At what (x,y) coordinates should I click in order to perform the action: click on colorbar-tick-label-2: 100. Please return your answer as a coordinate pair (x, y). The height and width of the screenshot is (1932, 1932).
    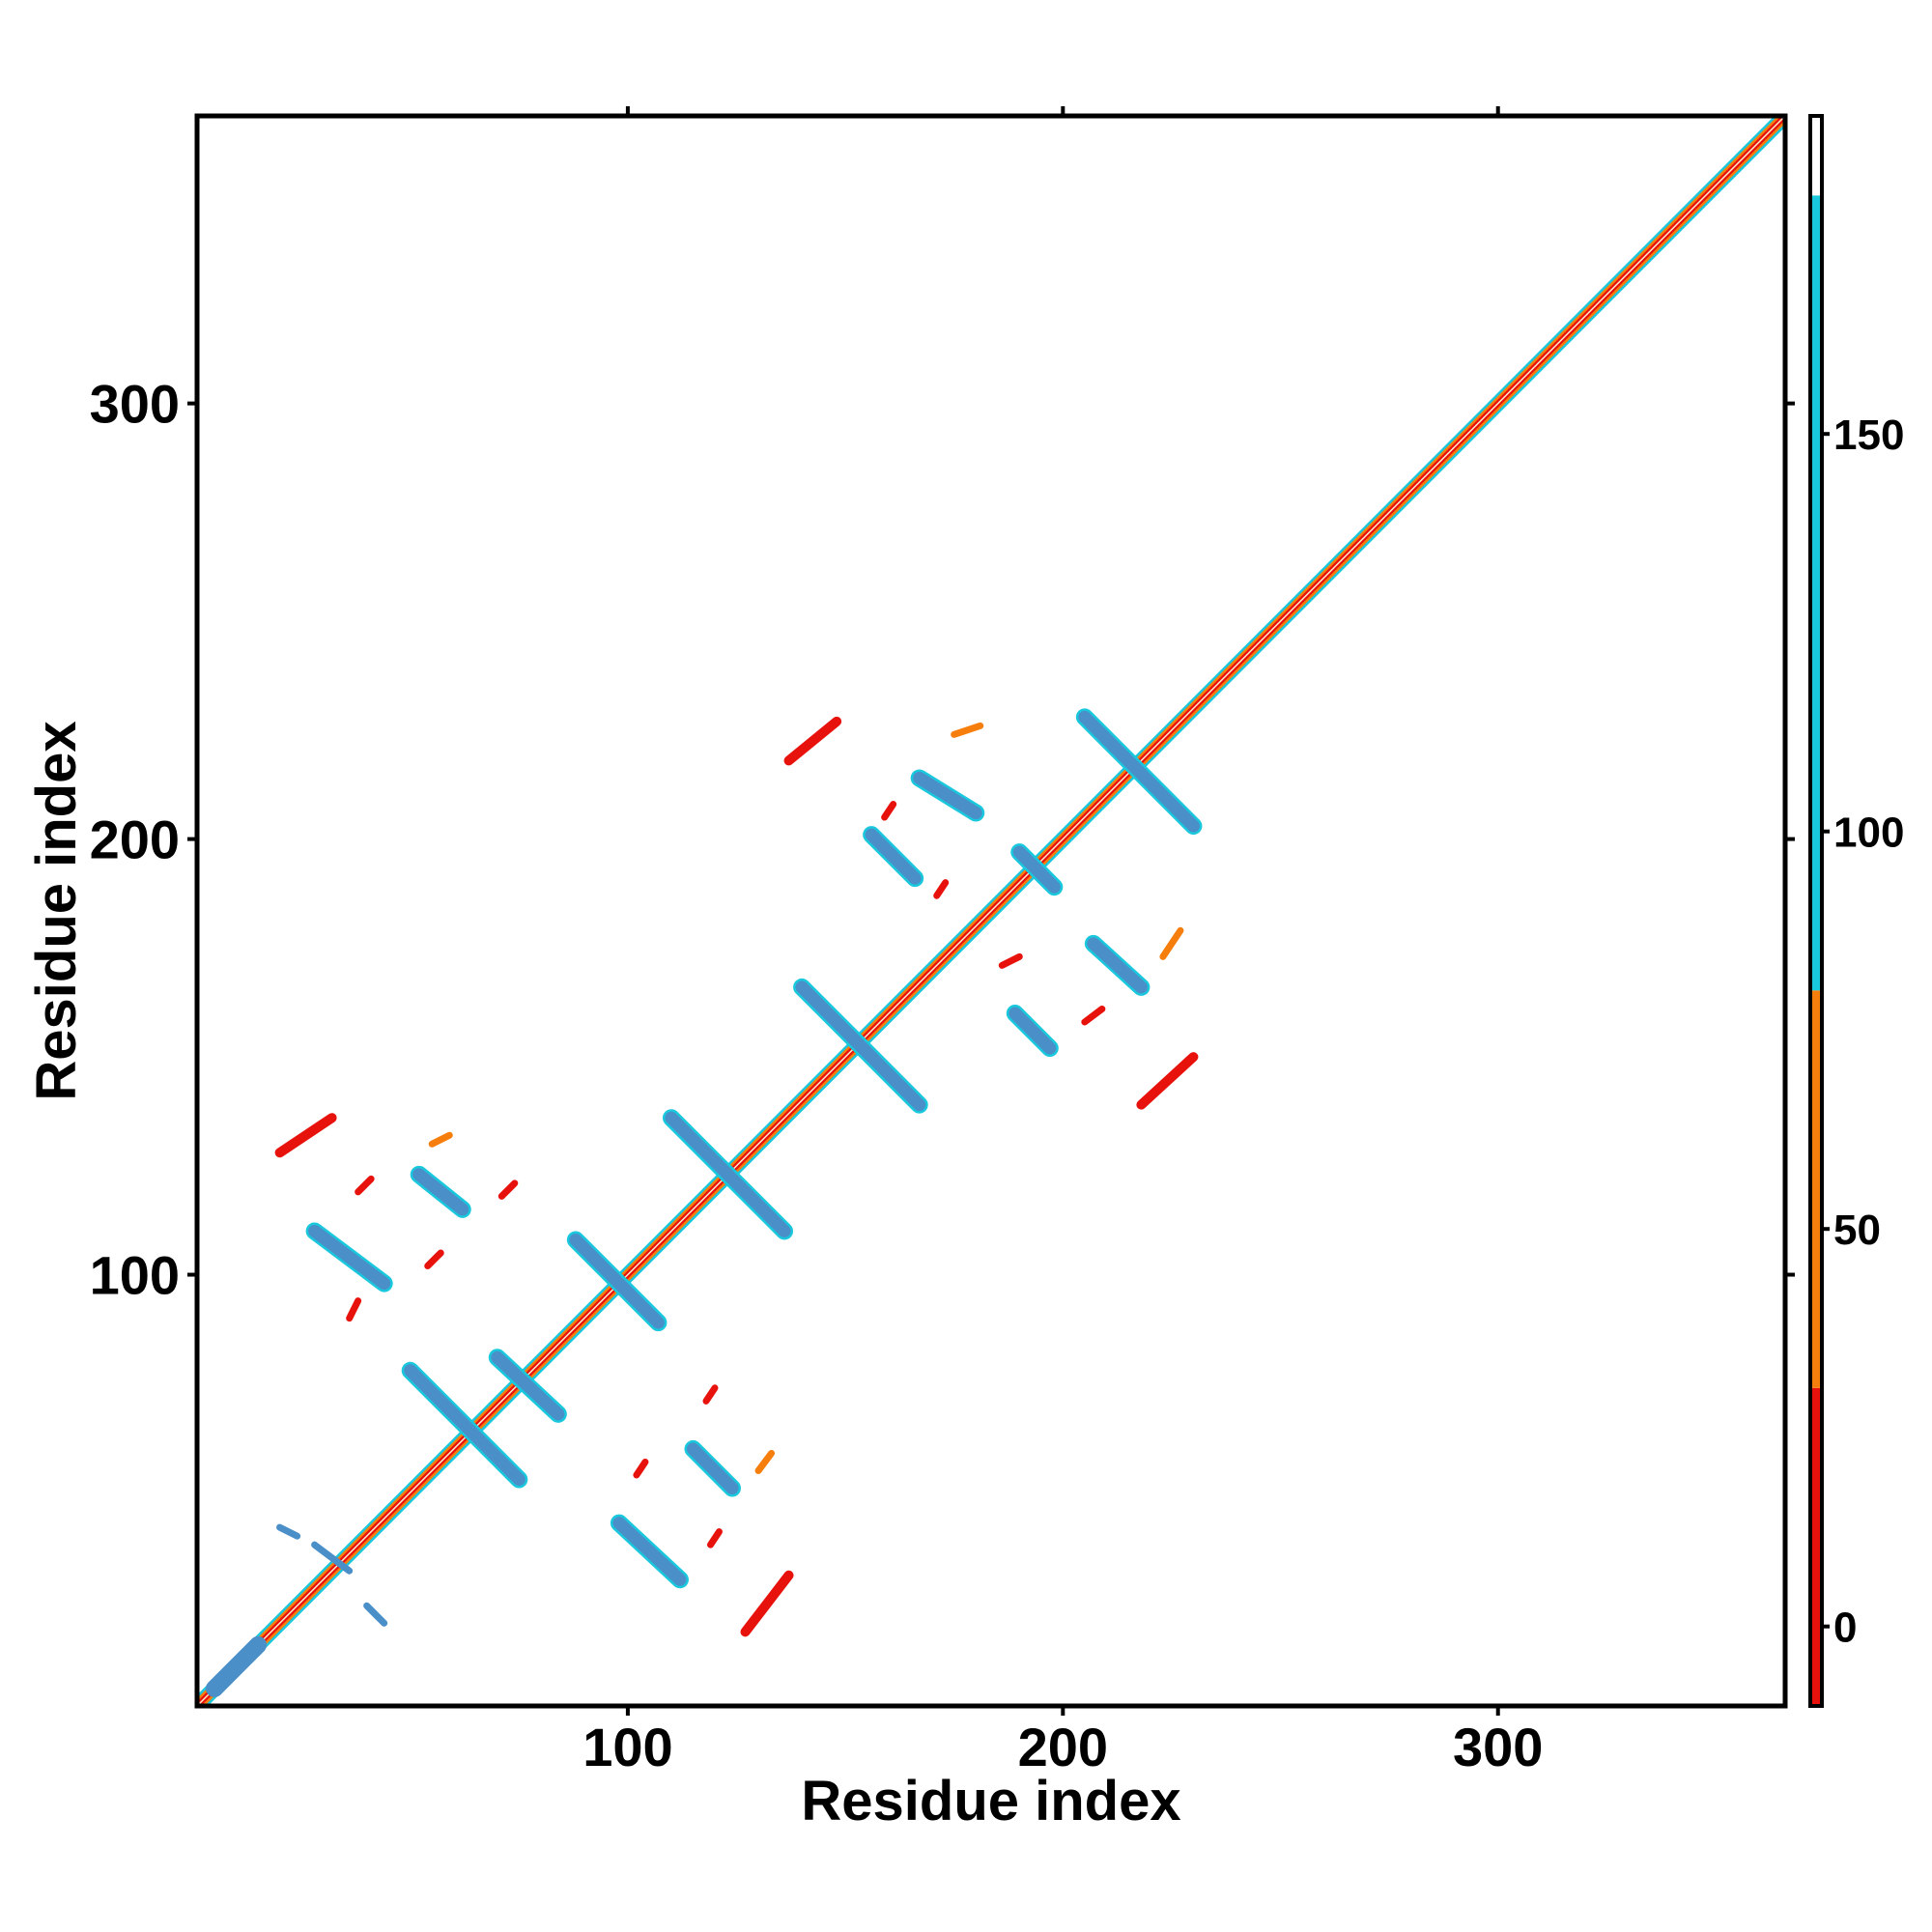
    Looking at the image, I should click on (1868, 833).